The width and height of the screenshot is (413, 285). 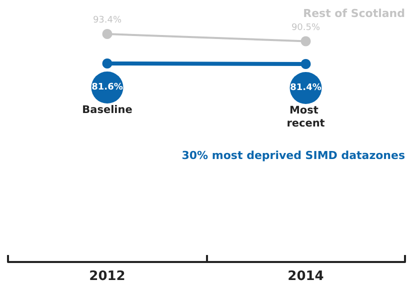 What do you see at coordinates (107, 87) in the screenshot?
I see `data-label: 81.6%` at bounding box center [107, 87].